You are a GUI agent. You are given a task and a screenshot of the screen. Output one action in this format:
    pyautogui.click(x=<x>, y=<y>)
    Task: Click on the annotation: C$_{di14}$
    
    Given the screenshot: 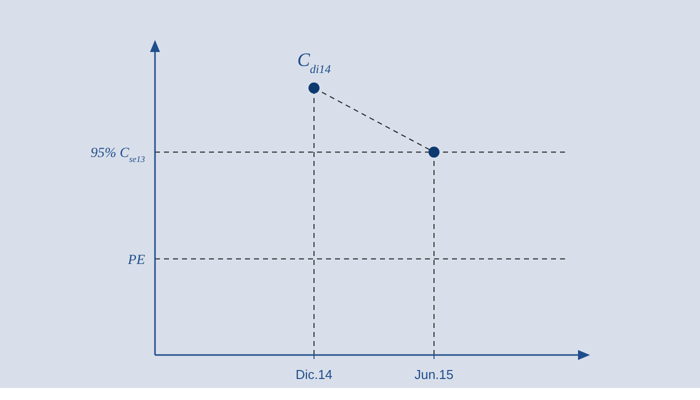 What is the action you would take?
    pyautogui.click(x=314, y=63)
    